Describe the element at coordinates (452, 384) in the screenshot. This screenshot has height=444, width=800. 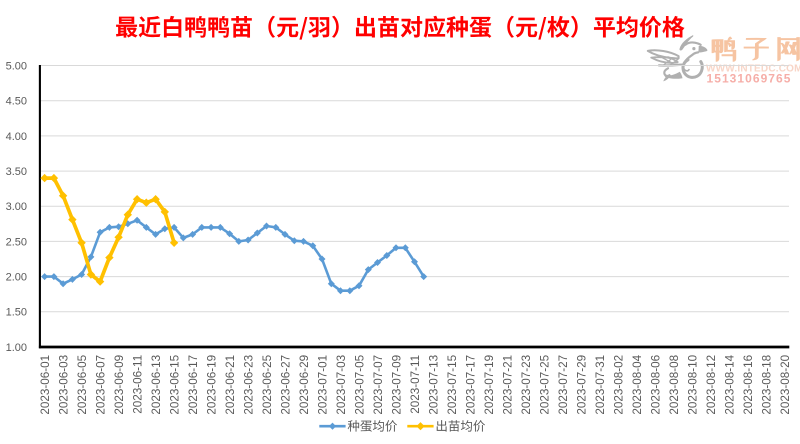
I see `svg-text: 2023-07-15` at that location.